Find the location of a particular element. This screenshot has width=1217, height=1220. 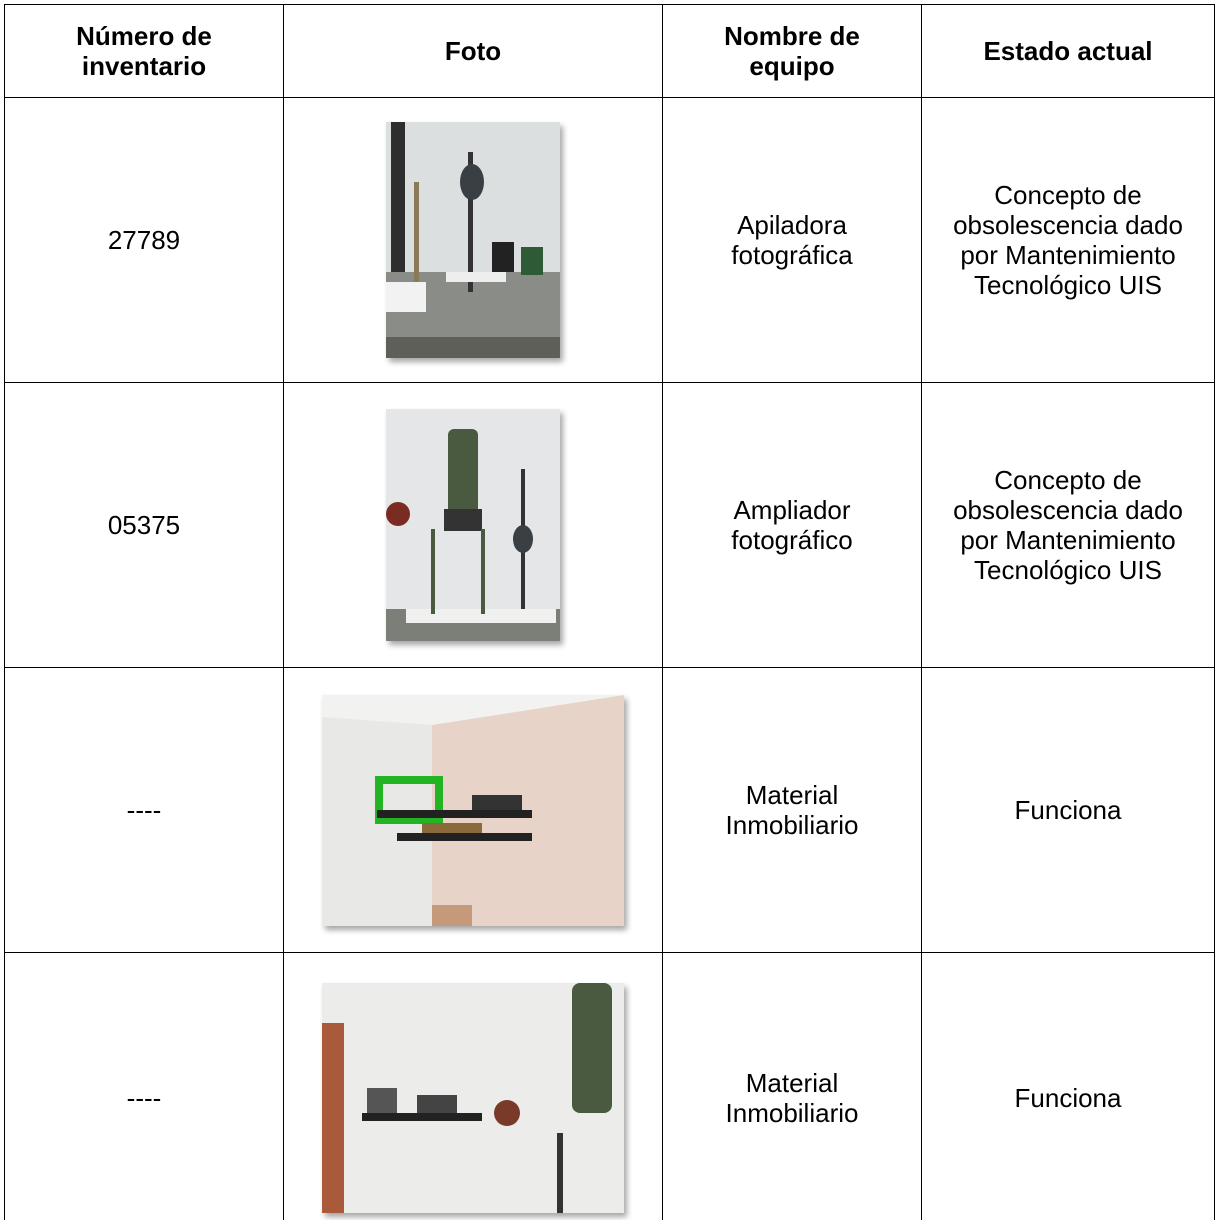

header-text: Estado actual is located at coordinates (1068, 51).